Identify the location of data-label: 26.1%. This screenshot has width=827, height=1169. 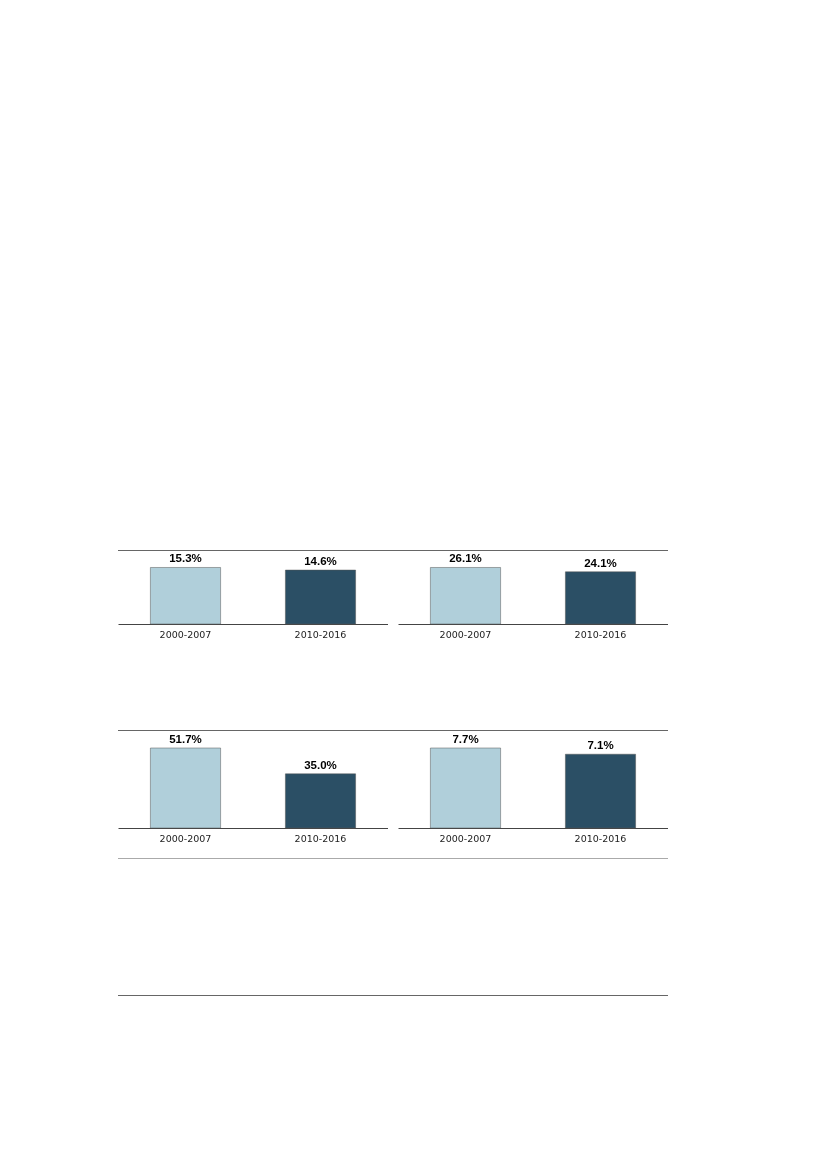
(465, 558).